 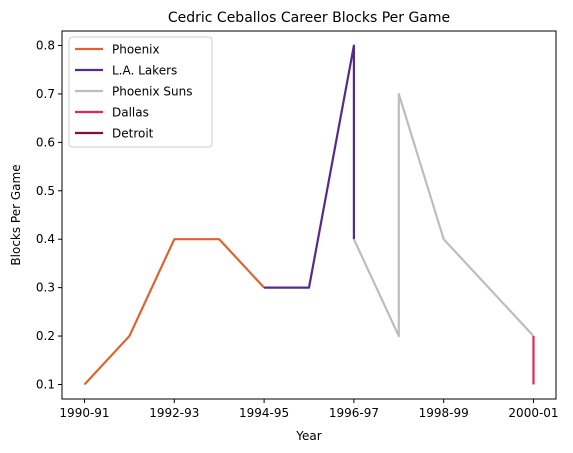 What do you see at coordinates (144, 71) in the screenshot?
I see `legend-label: L.A. Lakers` at bounding box center [144, 71].